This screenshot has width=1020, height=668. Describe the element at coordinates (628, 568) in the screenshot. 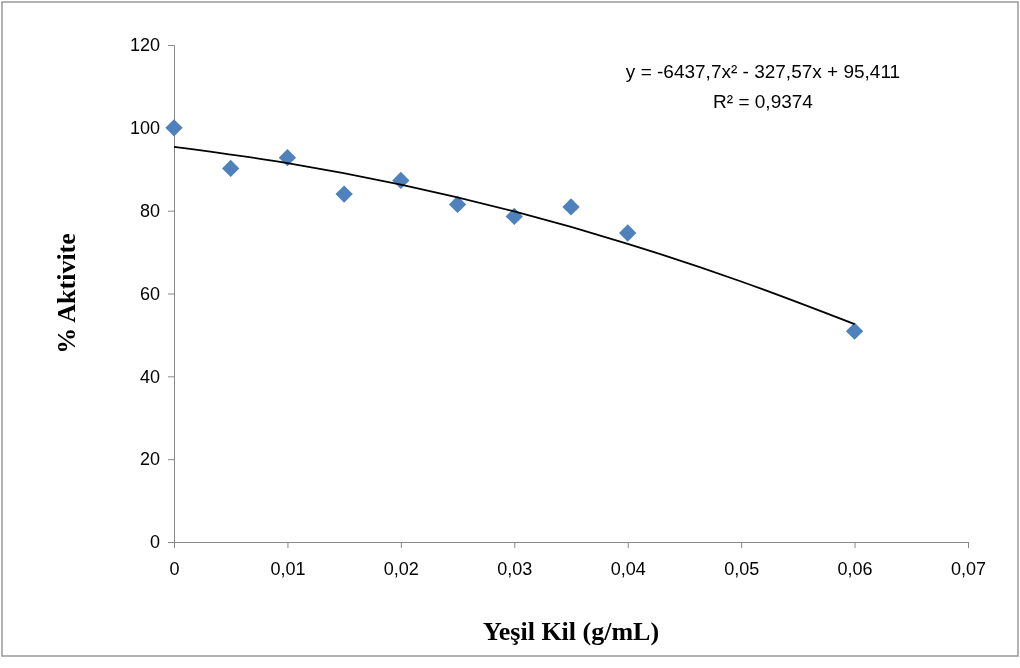

I see `x-tick-label: 0,04` at that location.